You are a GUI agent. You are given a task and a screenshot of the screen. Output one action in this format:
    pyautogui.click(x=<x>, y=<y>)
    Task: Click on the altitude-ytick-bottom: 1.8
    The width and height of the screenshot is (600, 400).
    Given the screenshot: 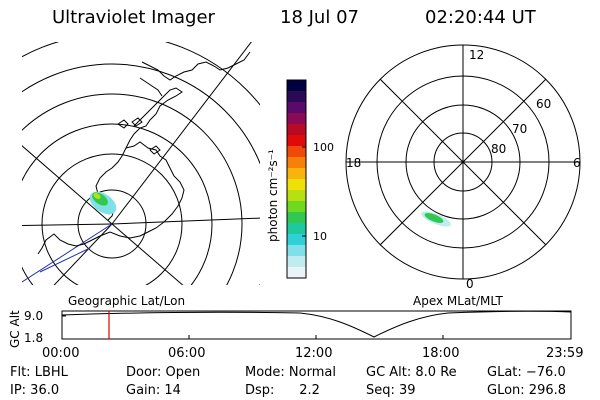 What is the action you would take?
    pyautogui.click(x=33, y=338)
    